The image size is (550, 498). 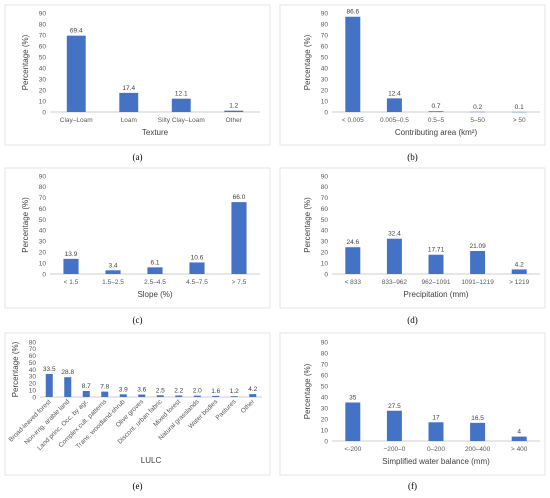 I want to click on x-tick-label: > 7.5, so click(x=239, y=282).